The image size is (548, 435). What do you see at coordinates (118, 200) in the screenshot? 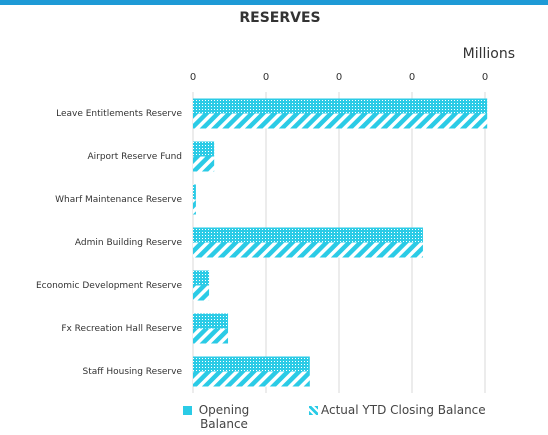
I see `y-tick-label: Wharf Maintenance Reserve` at bounding box center [118, 200].